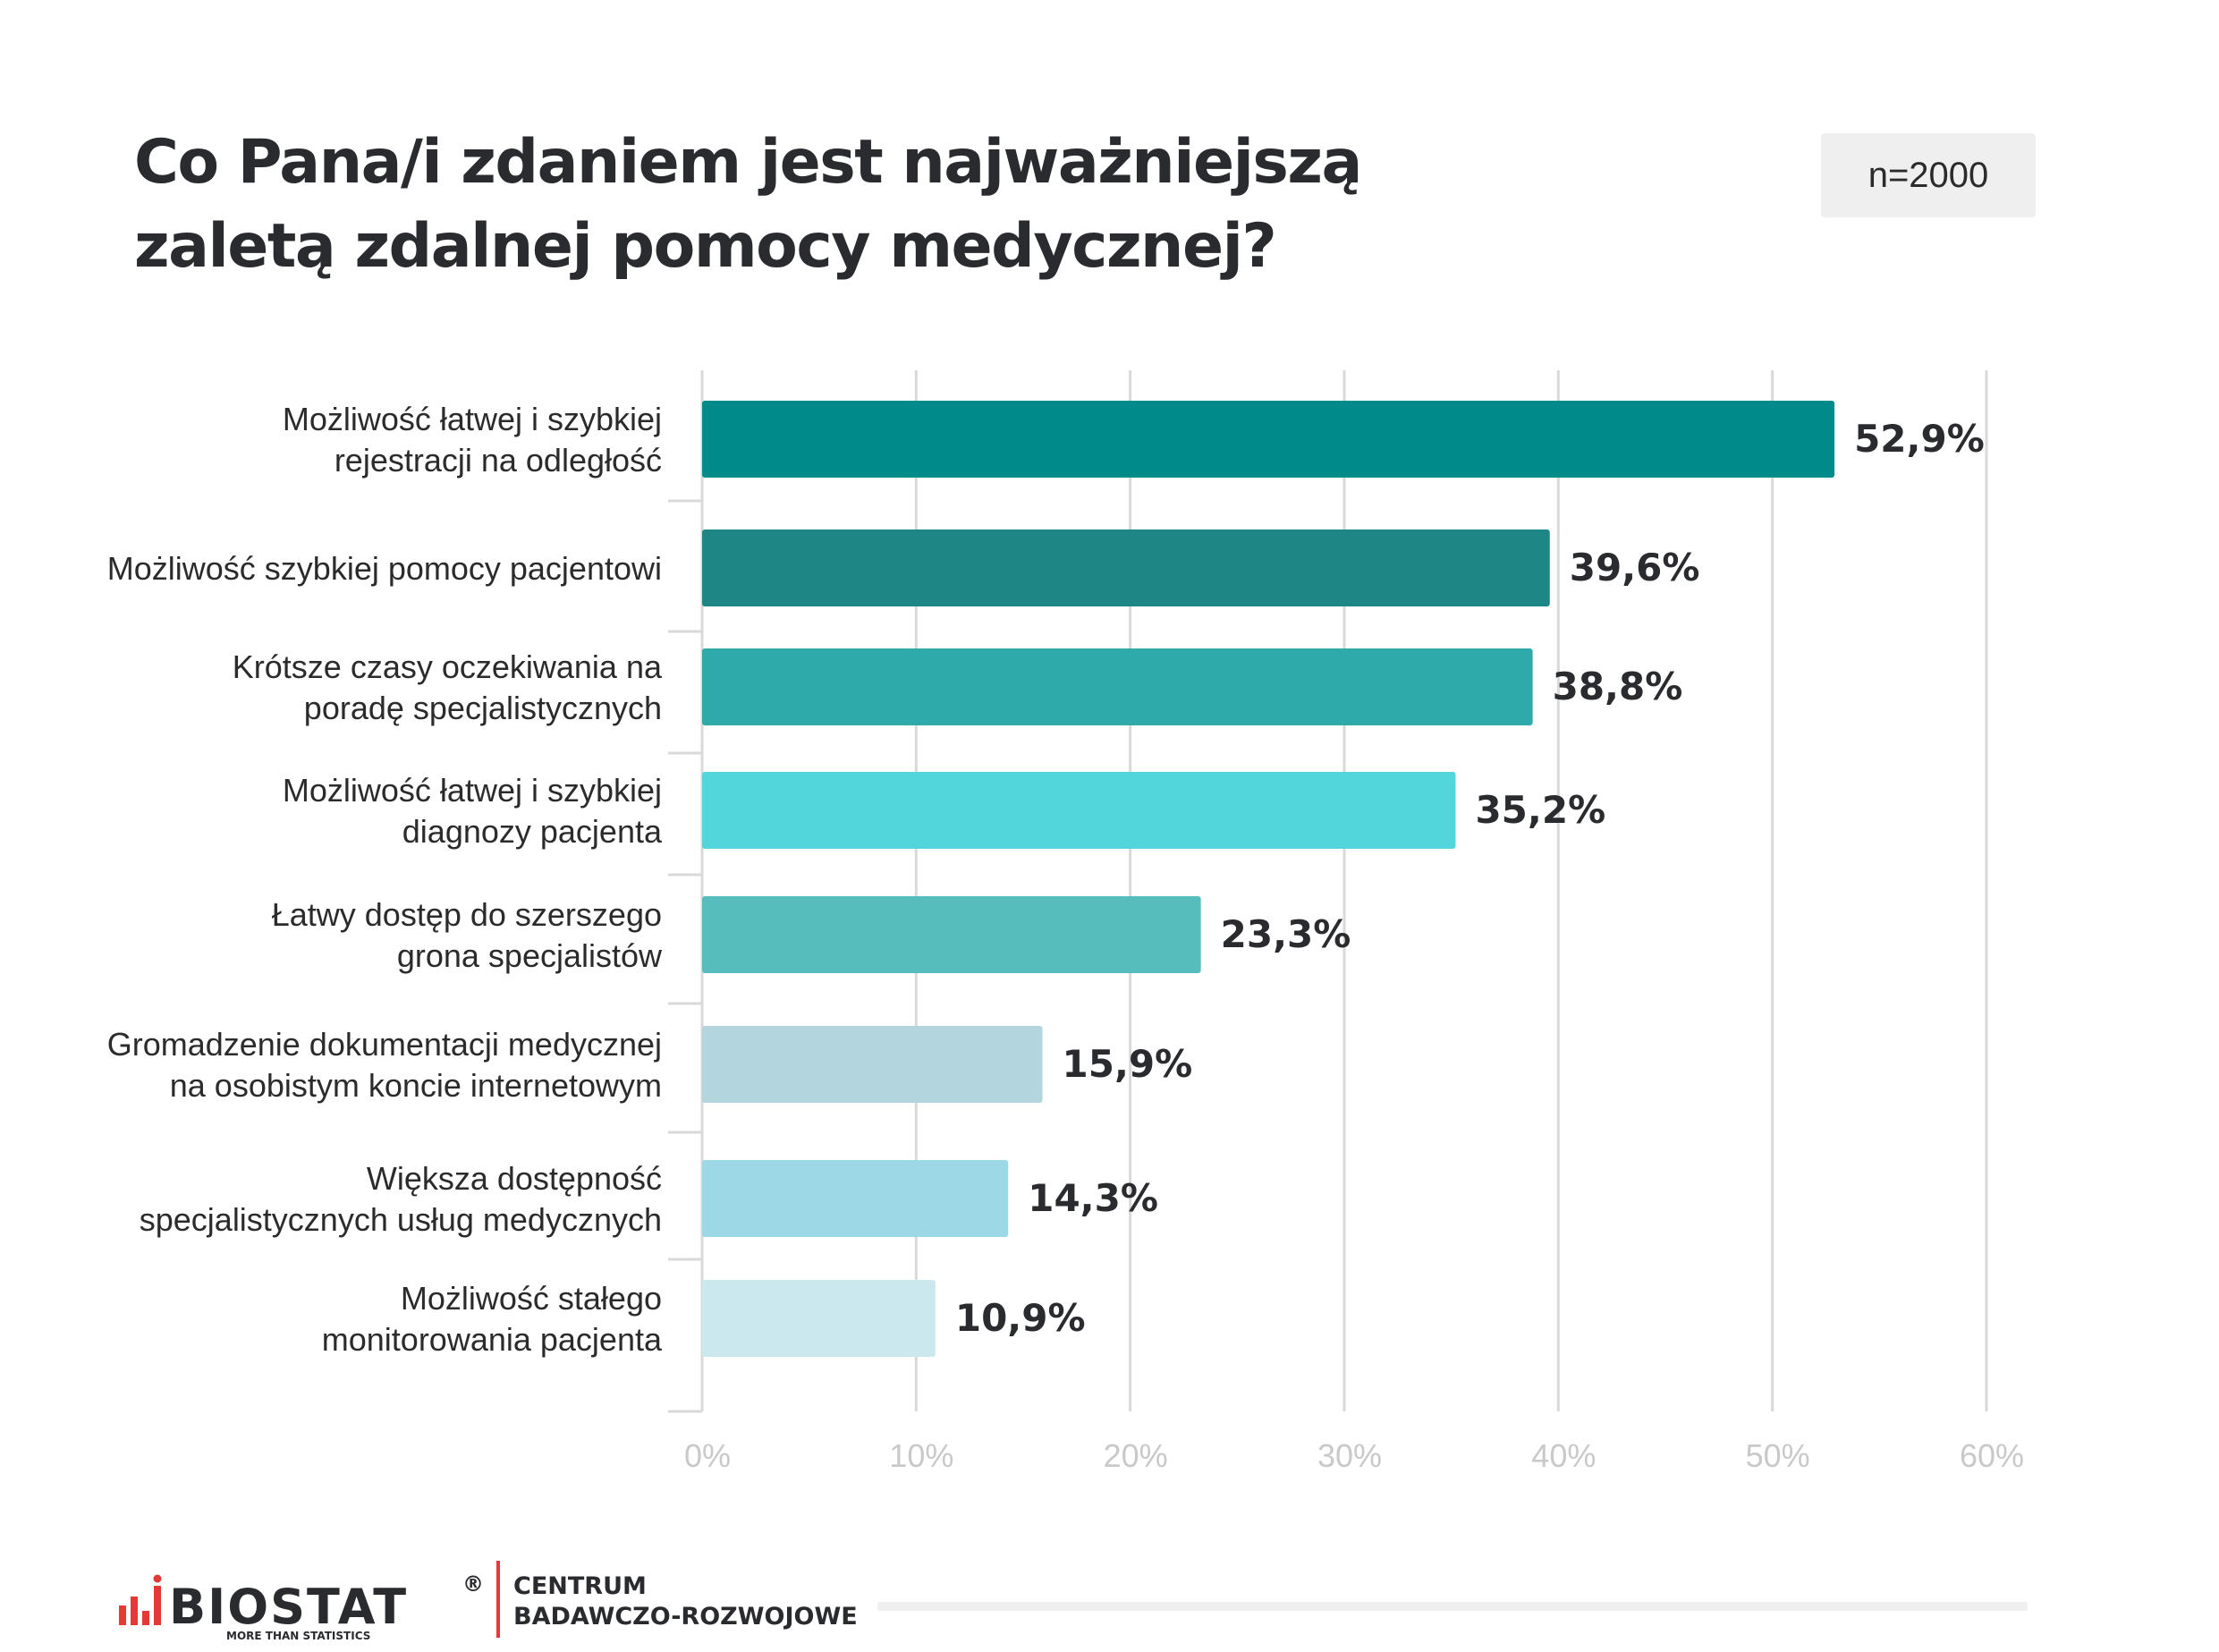  I want to click on logo-wordmark: BIOSTAT, so click(288, 1607).